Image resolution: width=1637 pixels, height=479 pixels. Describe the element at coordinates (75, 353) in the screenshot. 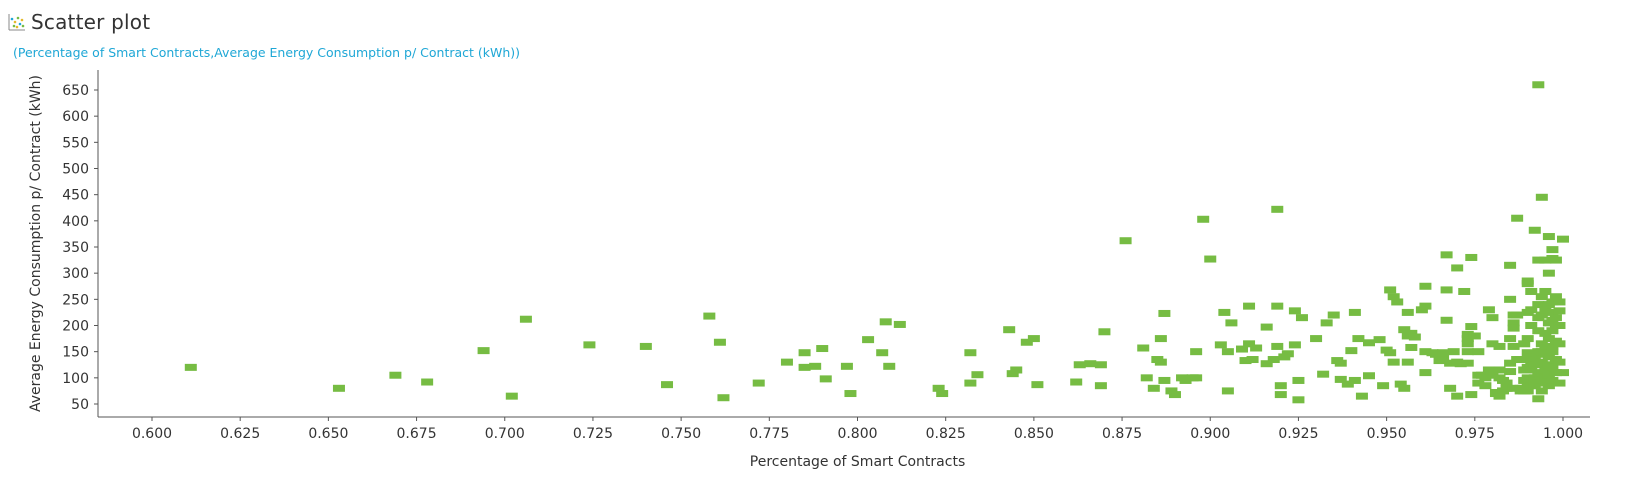

I see `y-tick-label: 150` at that location.